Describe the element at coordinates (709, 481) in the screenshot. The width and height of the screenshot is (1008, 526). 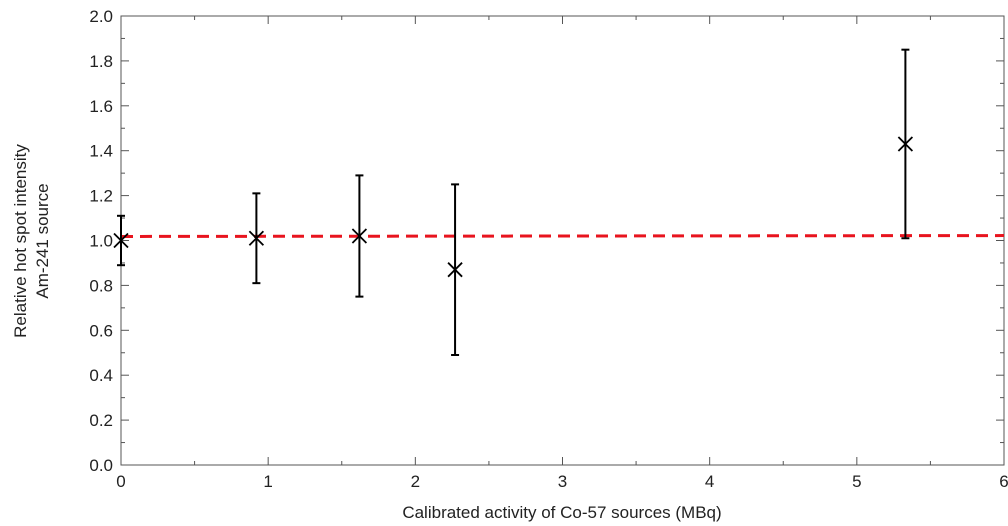
I see `x-tick-label: 4` at that location.